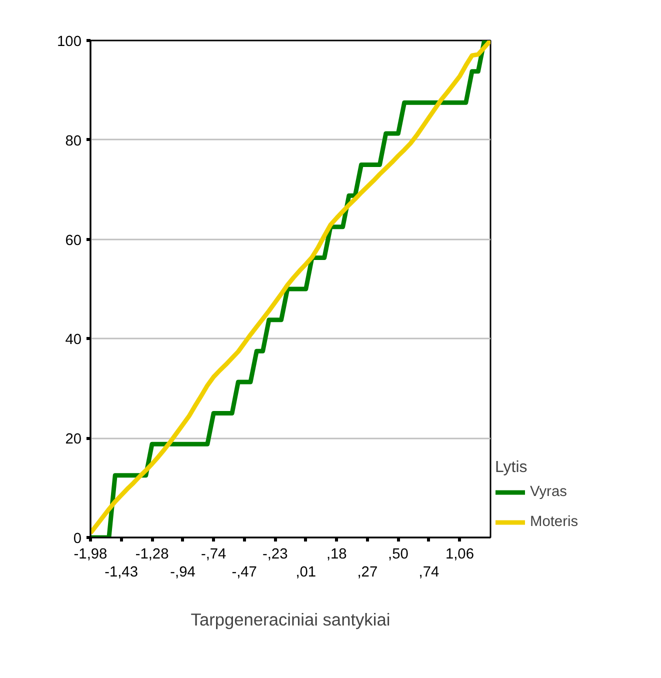 The image size is (661, 678). I want to click on x-tick-label: -,23, so click(275, 554).